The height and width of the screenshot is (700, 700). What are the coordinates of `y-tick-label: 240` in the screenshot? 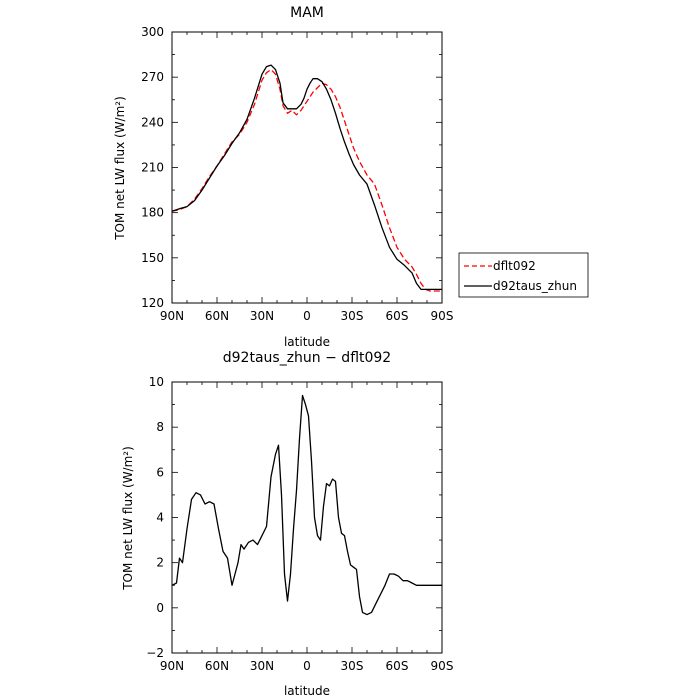 It's located at (152, 122).